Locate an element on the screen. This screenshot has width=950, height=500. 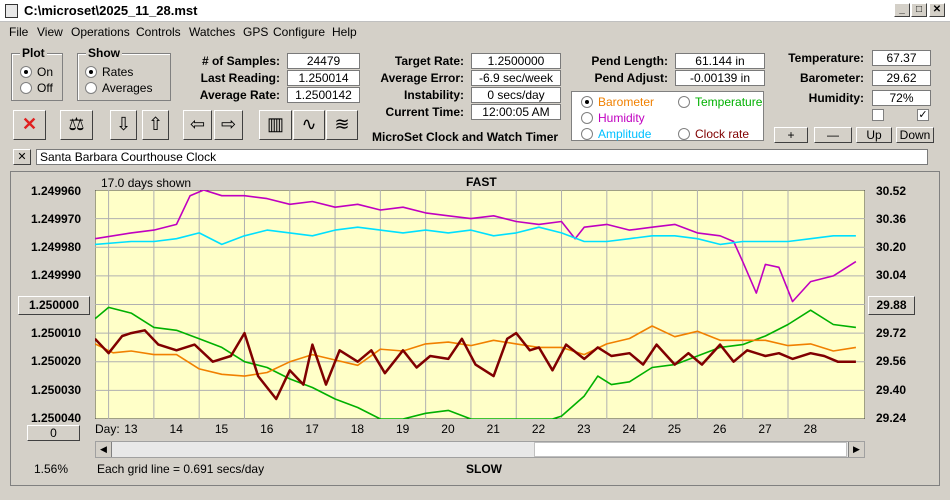
humidity-label: Humidity: is located at coordinates (836, 98).